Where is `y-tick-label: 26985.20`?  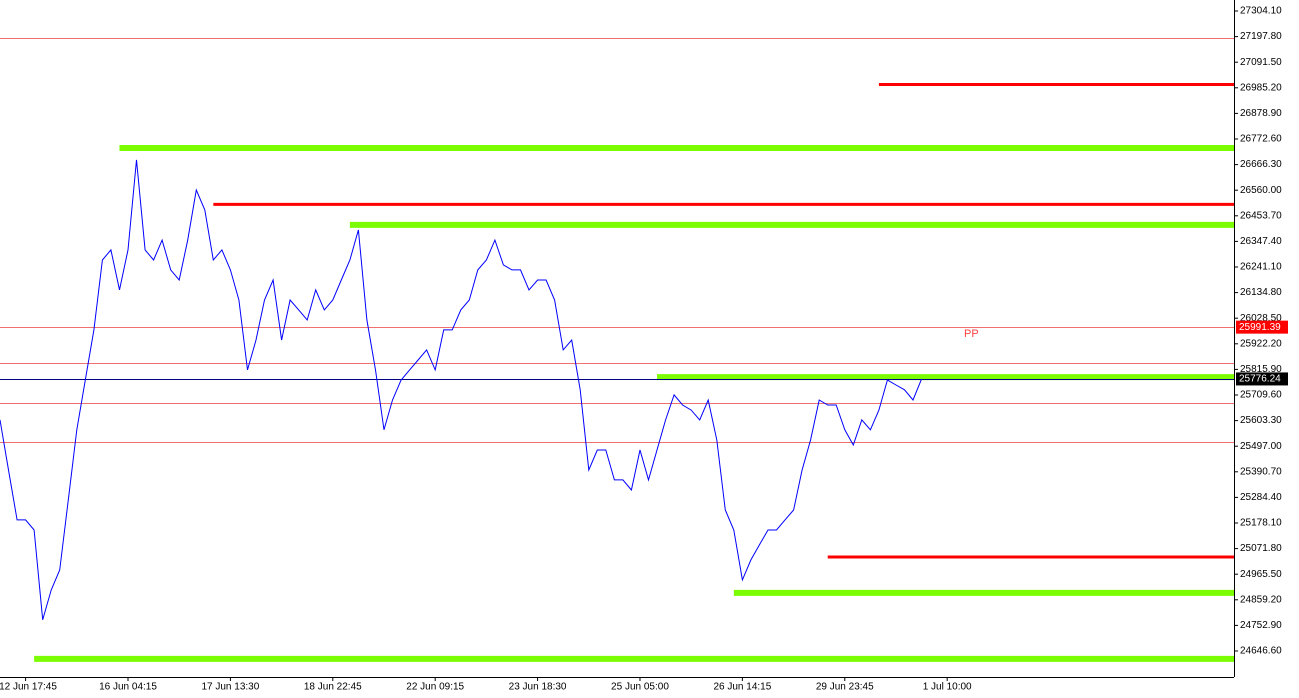 y-tick-label: 26985.20 is located at coordinates (1261, 87).